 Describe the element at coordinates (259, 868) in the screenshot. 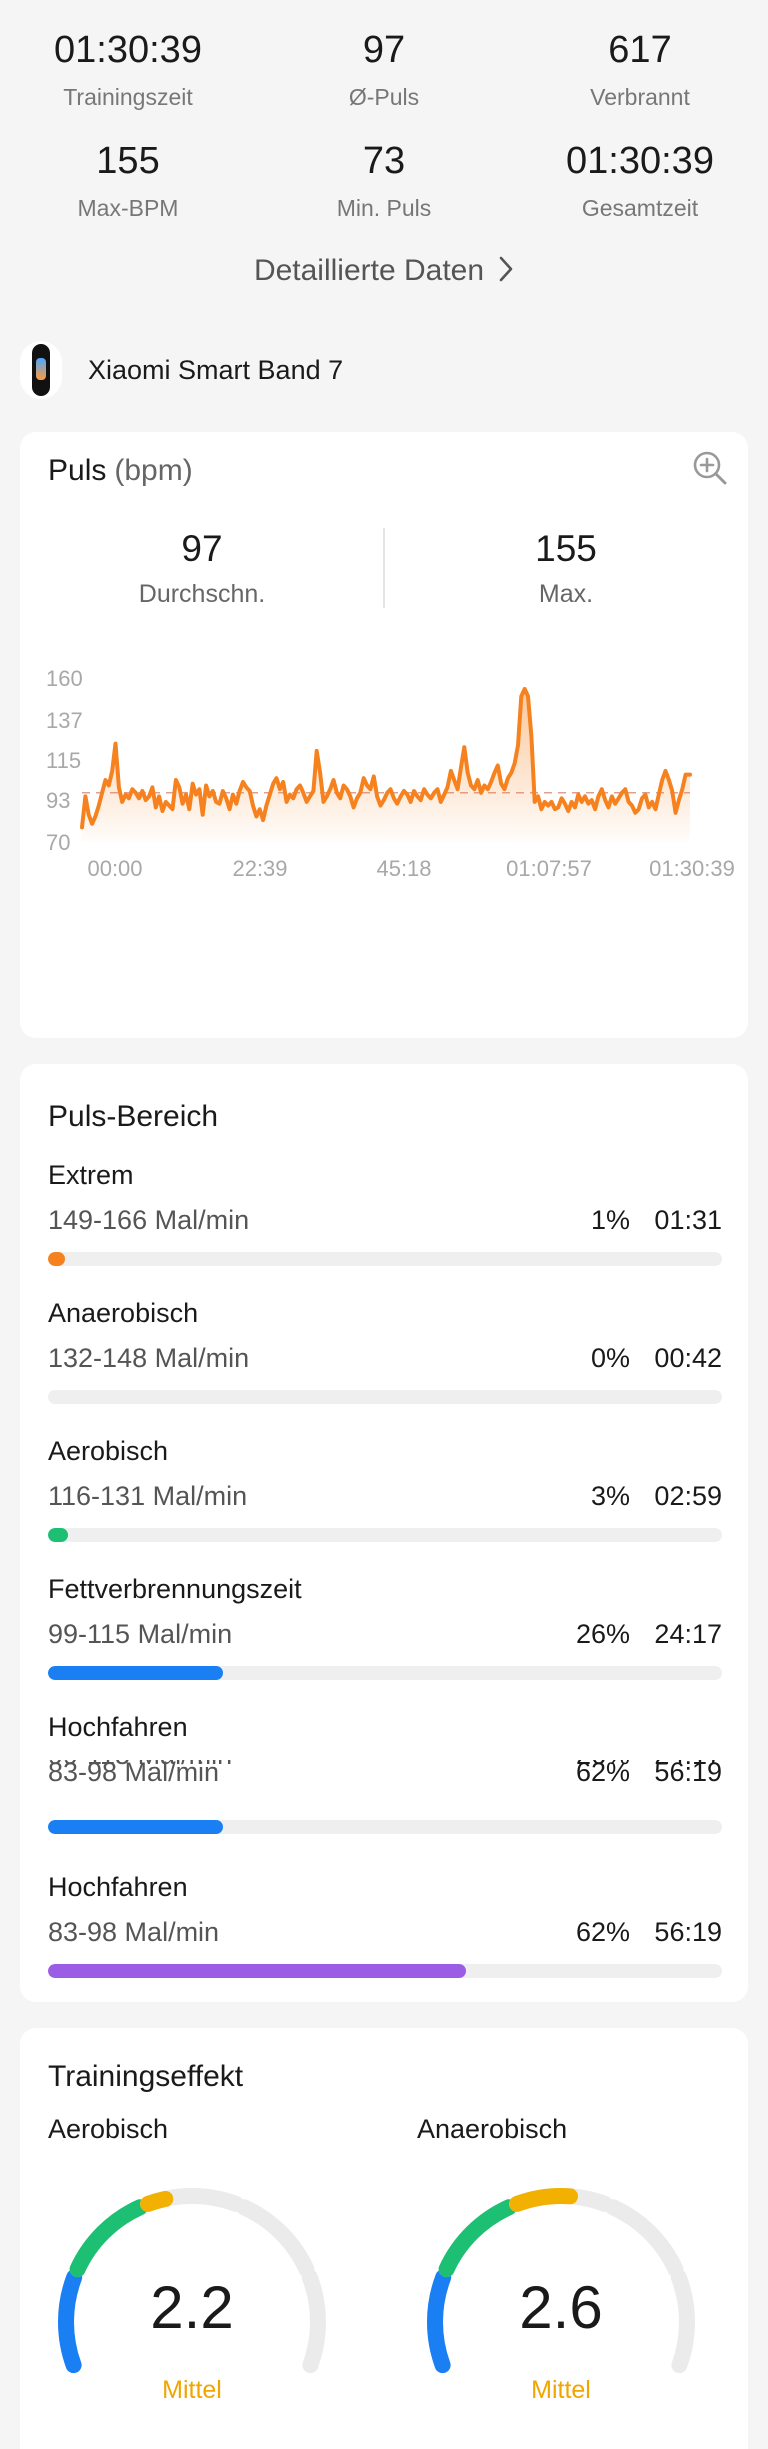

I see `x-tick-label: 22:39` at that location.